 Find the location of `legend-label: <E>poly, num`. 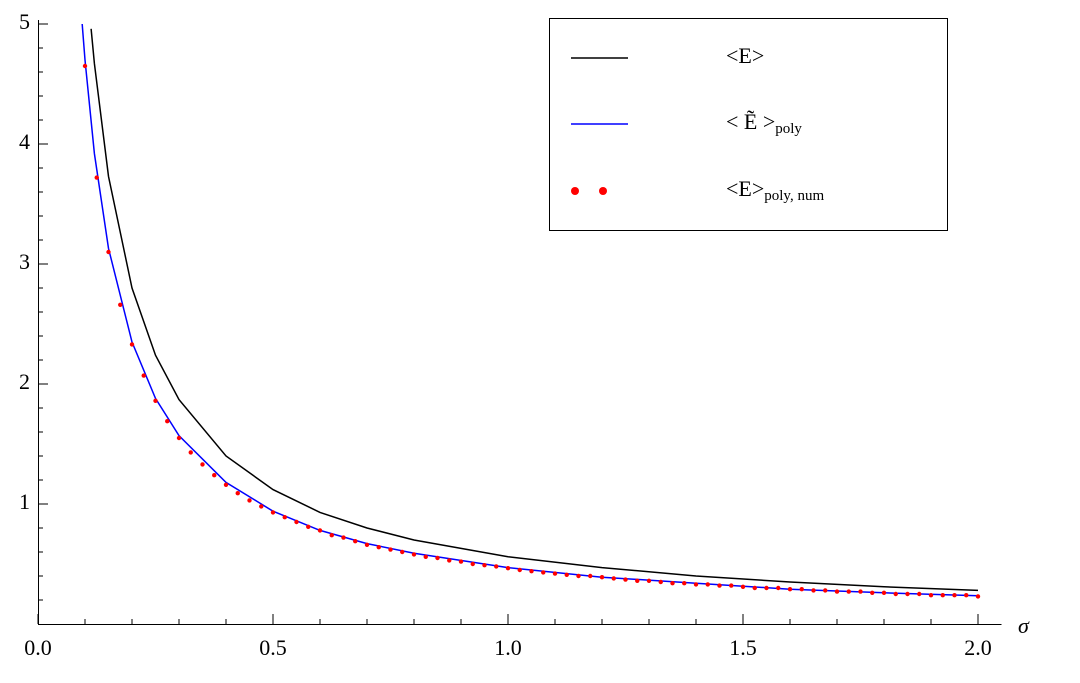

legend-label: <E>poly, num is located at coordinates (775, 190).